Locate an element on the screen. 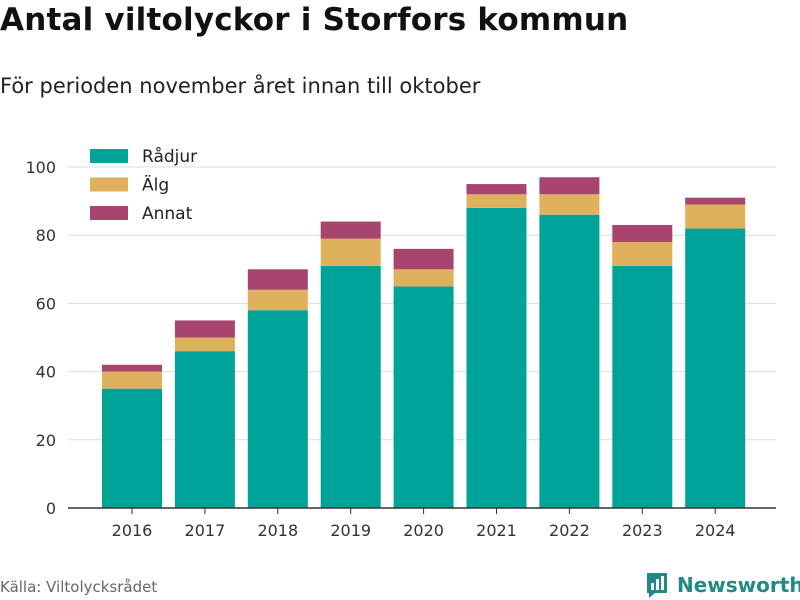 This screenshot has height=600, width=800. y-tick-label: 20 is located at coordinates (46, 440).